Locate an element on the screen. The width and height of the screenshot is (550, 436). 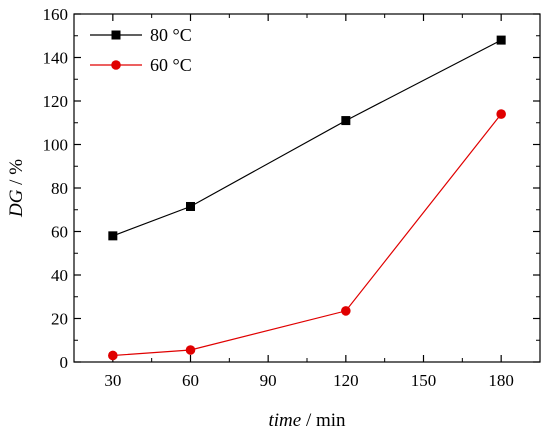
legend-item: 60 °C is located at coordinates (141, 65).